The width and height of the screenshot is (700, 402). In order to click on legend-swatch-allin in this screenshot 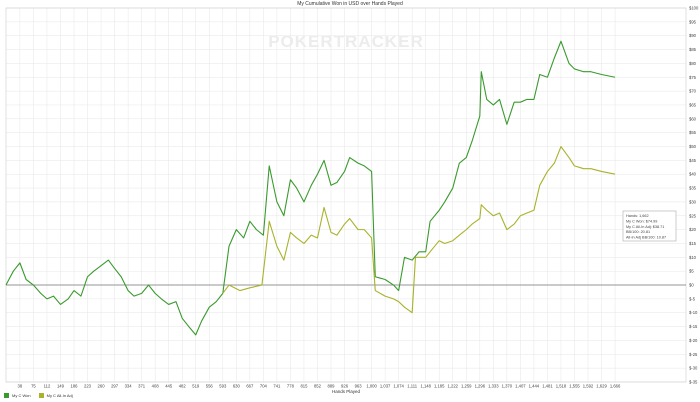, I will do `click(41, 395)`.